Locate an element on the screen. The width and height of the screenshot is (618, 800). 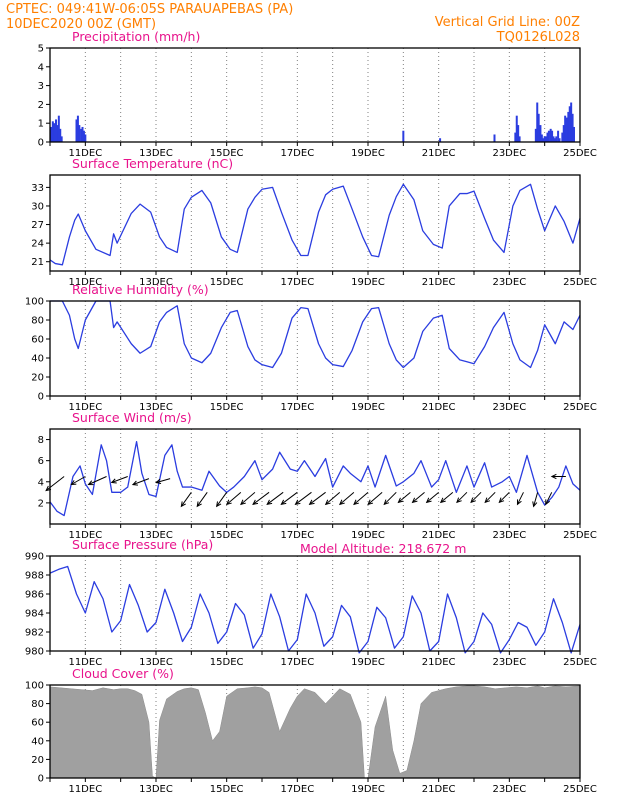
x-tick-label: 19DEC is located at coordinates (368, 789).